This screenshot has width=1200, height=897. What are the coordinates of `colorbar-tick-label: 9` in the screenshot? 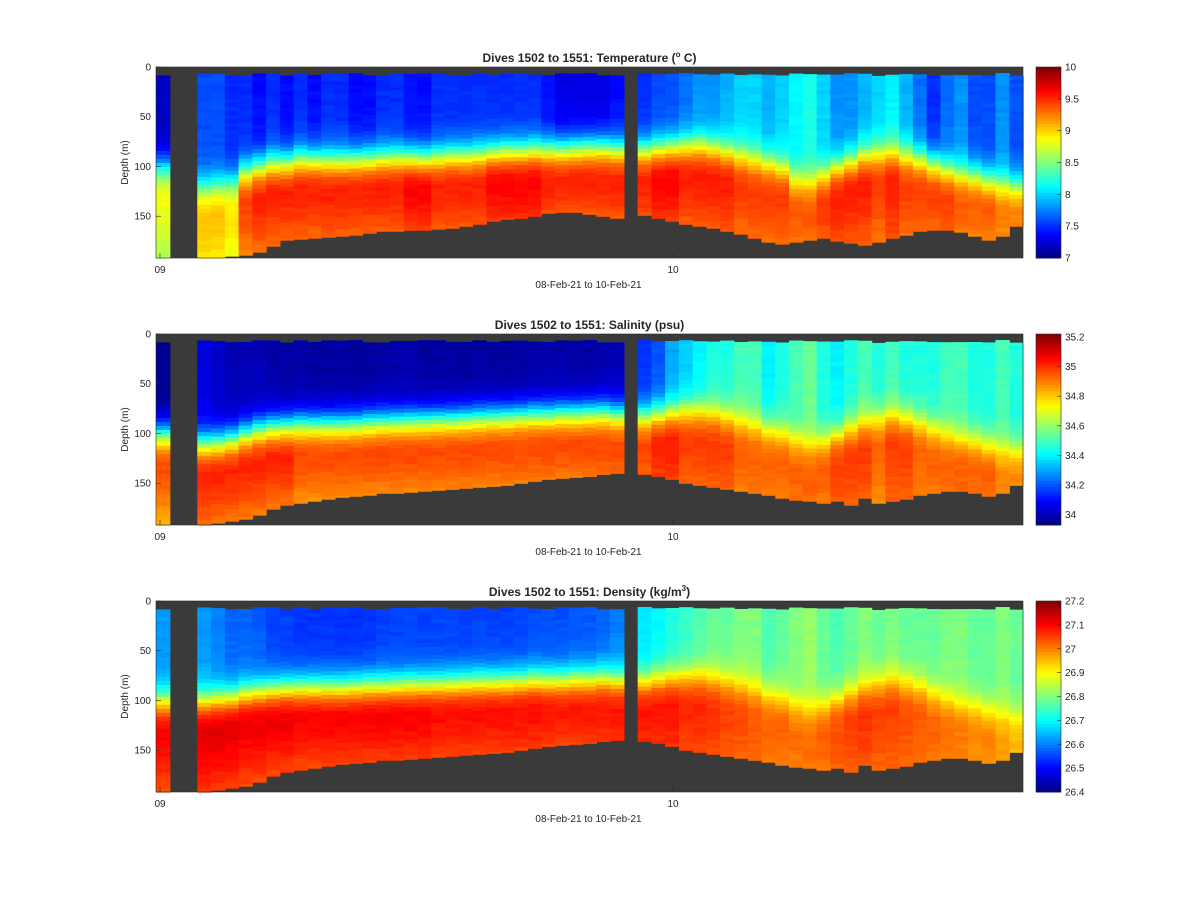 It's located at (1068, 131).